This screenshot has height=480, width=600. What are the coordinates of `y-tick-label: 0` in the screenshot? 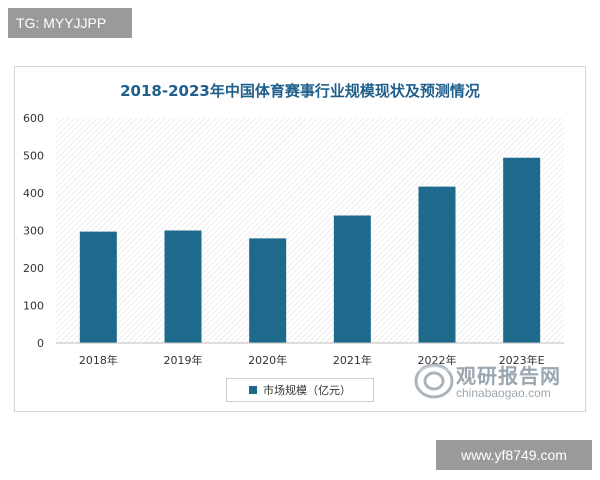 It's located at (40, 343).